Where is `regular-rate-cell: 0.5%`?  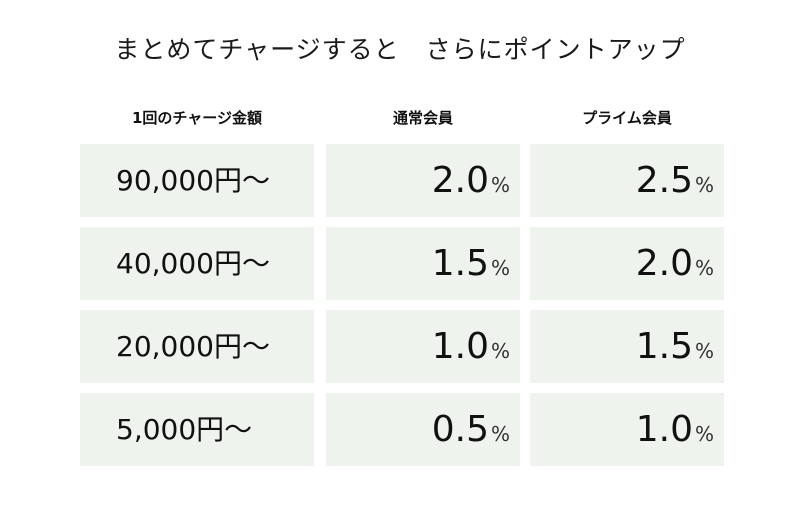 regular-rate-cell: 0.5% is located at coordinates (423, 429).